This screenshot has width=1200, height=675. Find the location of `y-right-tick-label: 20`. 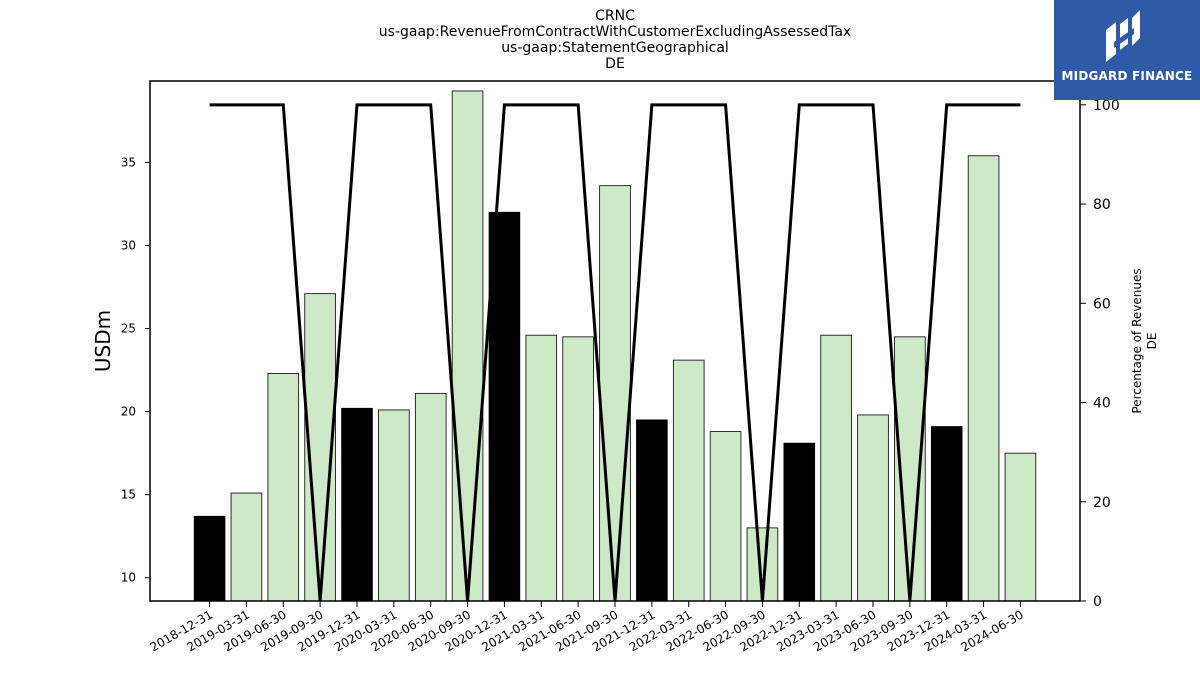

y-right-tick-label: 20 is located at coordinates (1102, 503).